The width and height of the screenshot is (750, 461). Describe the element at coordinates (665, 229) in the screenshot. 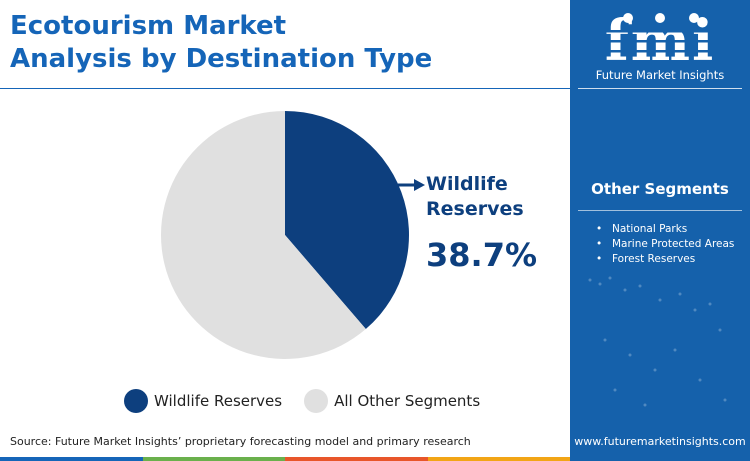

I see `segment-item: National Parks` at that location.